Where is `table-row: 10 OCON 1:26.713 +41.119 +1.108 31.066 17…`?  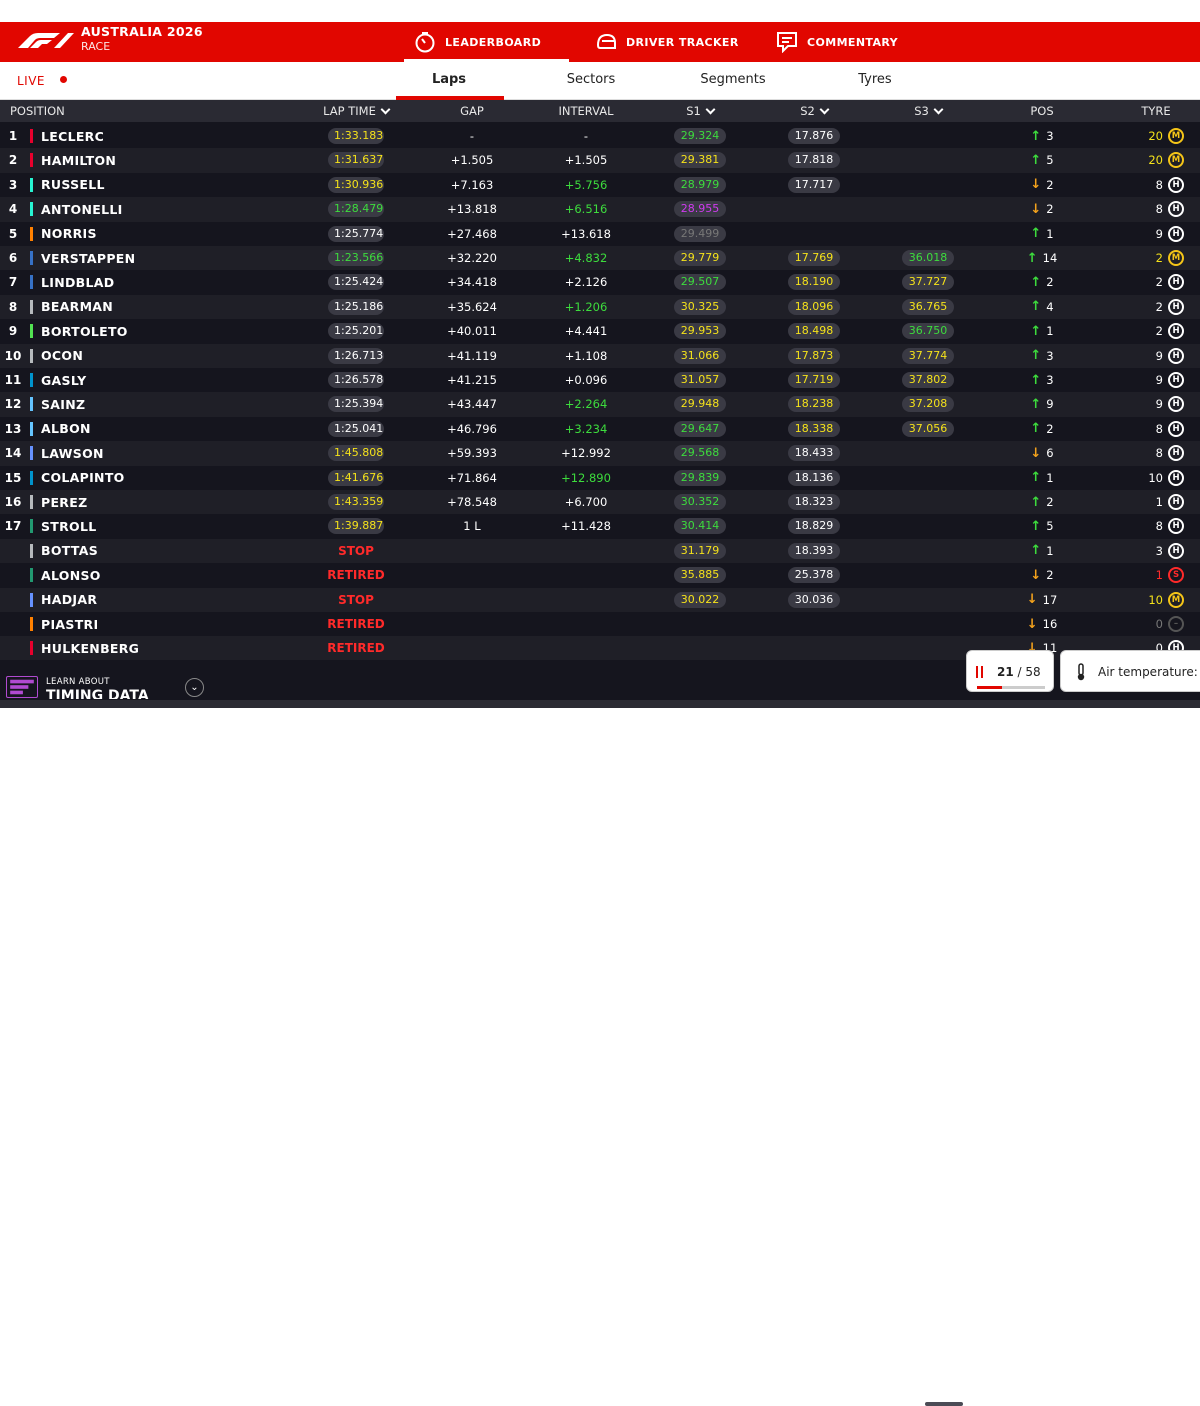 table-row: 10 OCON 1:26.713 +41.119 +1.108 31.066 17… is located at coordinates (600, 355).